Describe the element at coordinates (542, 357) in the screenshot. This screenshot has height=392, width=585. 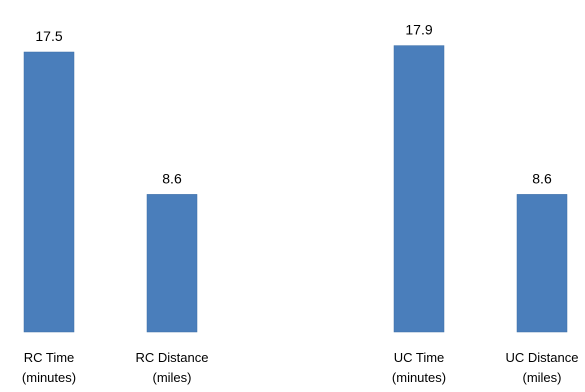
I see `category-label-3-line-0: UC Distance` at that location.